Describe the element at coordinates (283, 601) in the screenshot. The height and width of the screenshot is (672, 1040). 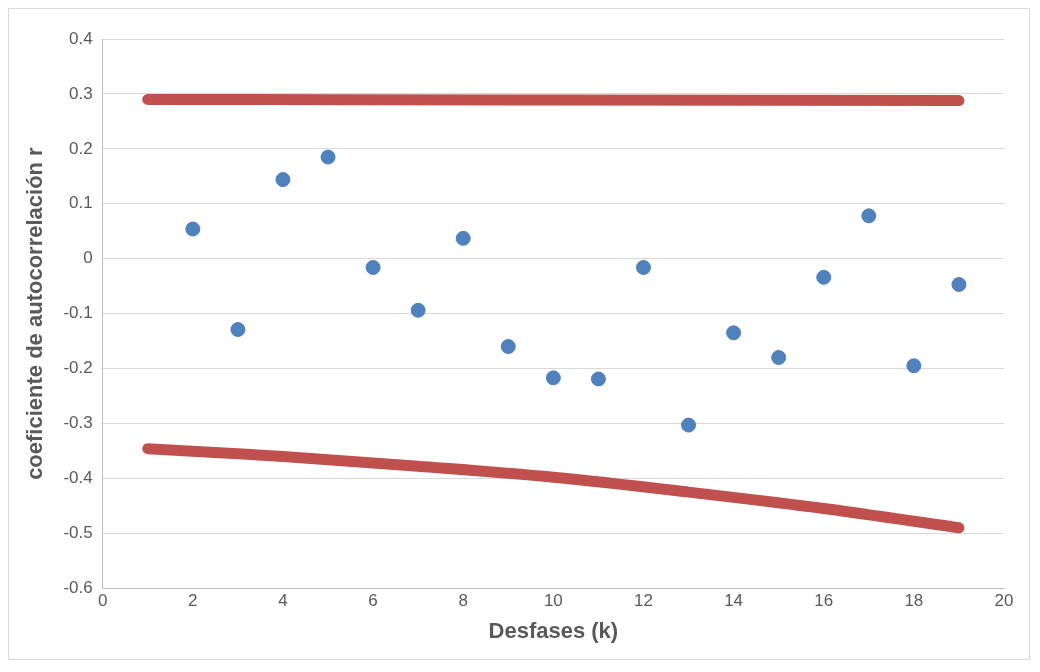
I see `x-tick-label: 4` at that location.